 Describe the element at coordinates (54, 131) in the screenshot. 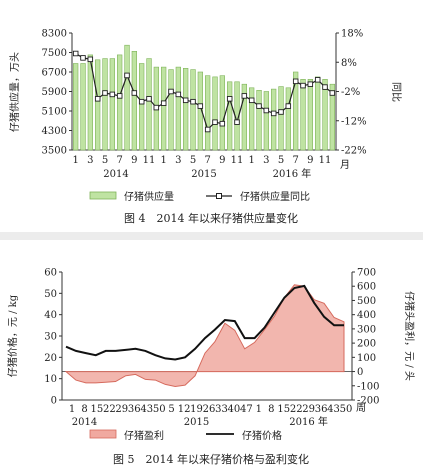

I see `supply-left-tick-label: 4300` at that location.